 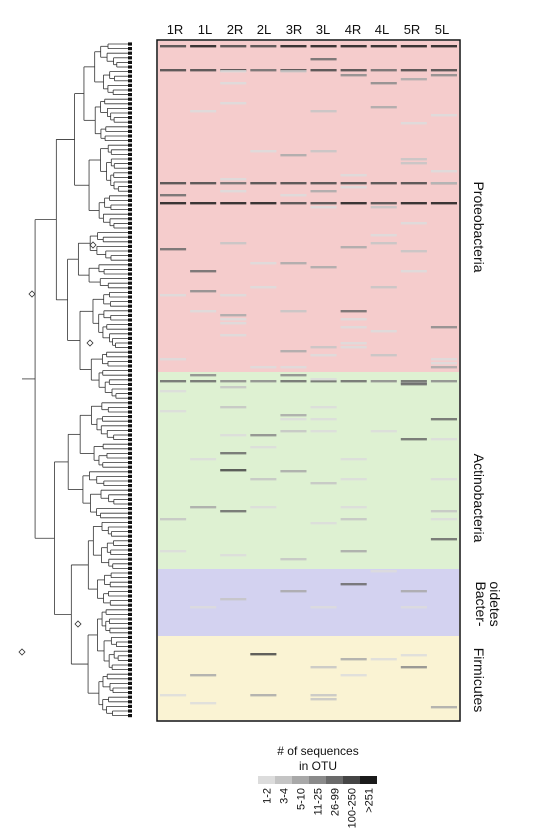 I want to click on column-label: 1L, so click(x=205, y=29).